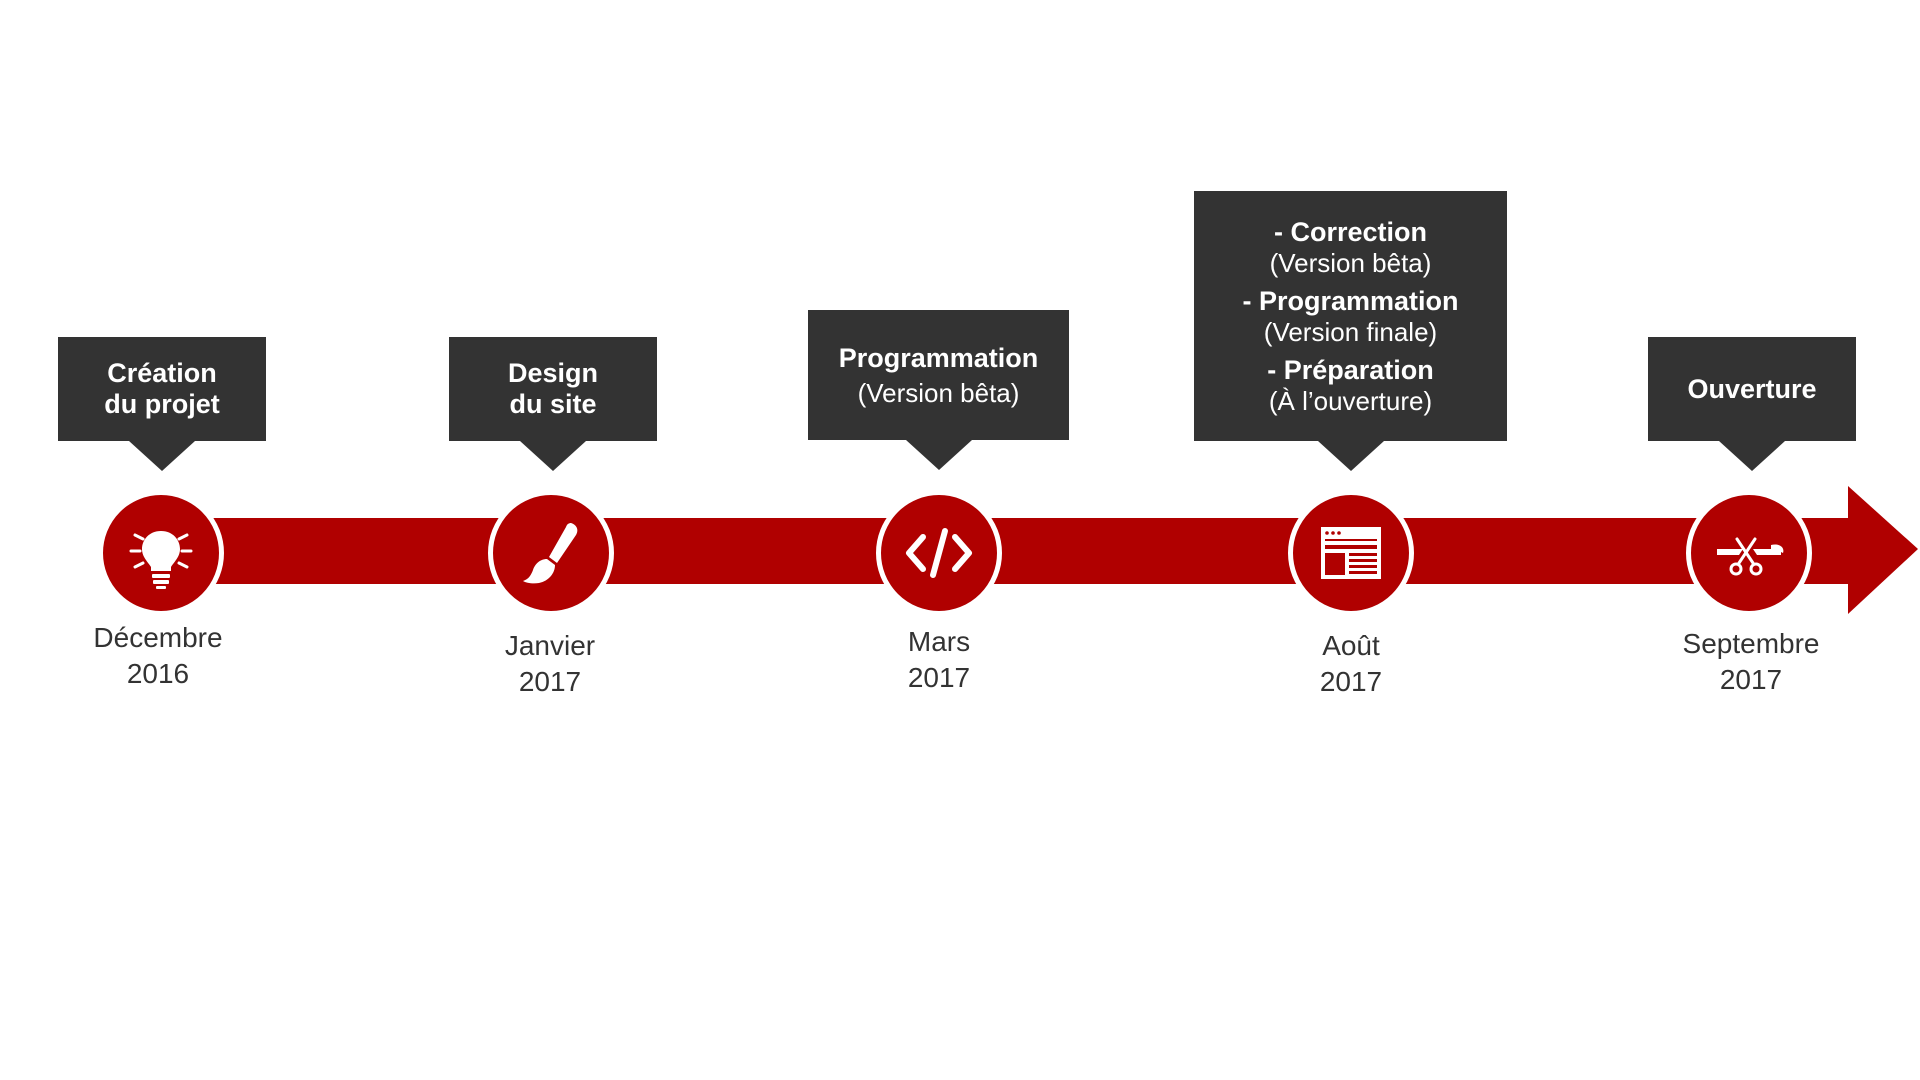 The height and width of the screenshot is (1080, 1920). Describe the element at coordinates (938, 375) in the screenshot. I see `callout-programmation: Programmation (Version bêta)` at that location.